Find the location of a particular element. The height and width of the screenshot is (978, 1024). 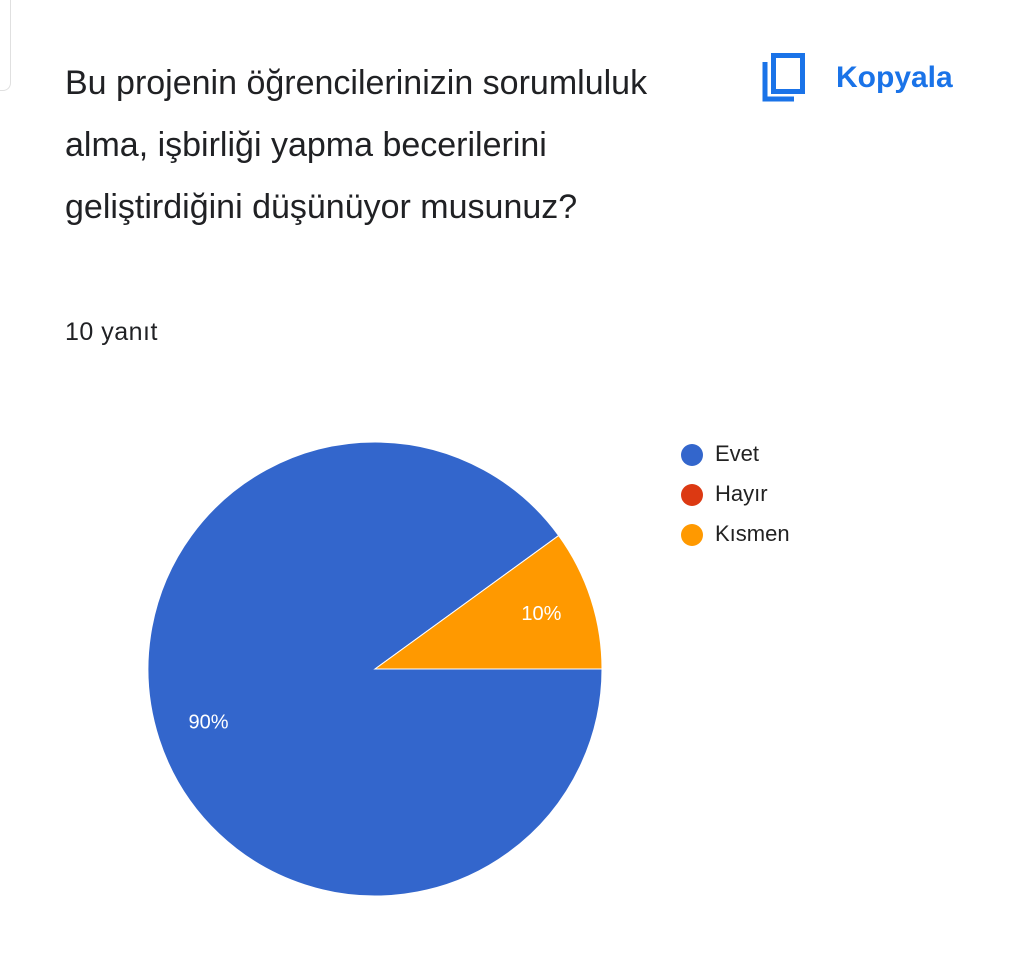

copy-button: Kopyala is located at coordinates (856, 78).